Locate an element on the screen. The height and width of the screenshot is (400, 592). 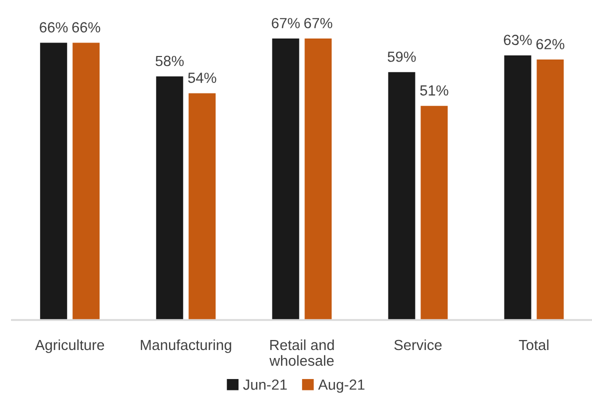
data-label: 54% is located at coordinates (202, 77).